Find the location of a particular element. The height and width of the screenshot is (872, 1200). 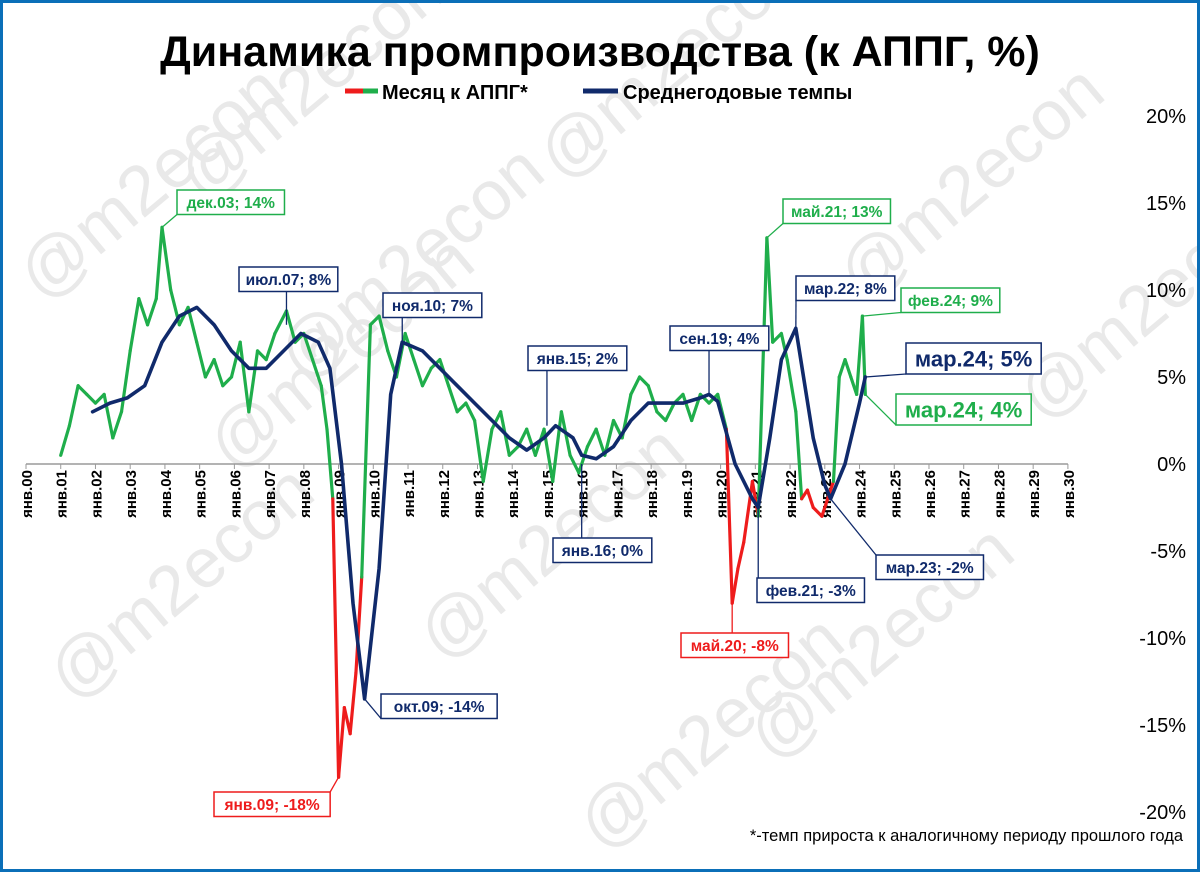

x-tick-label: янв.18 is located at coordinates (652, 494).